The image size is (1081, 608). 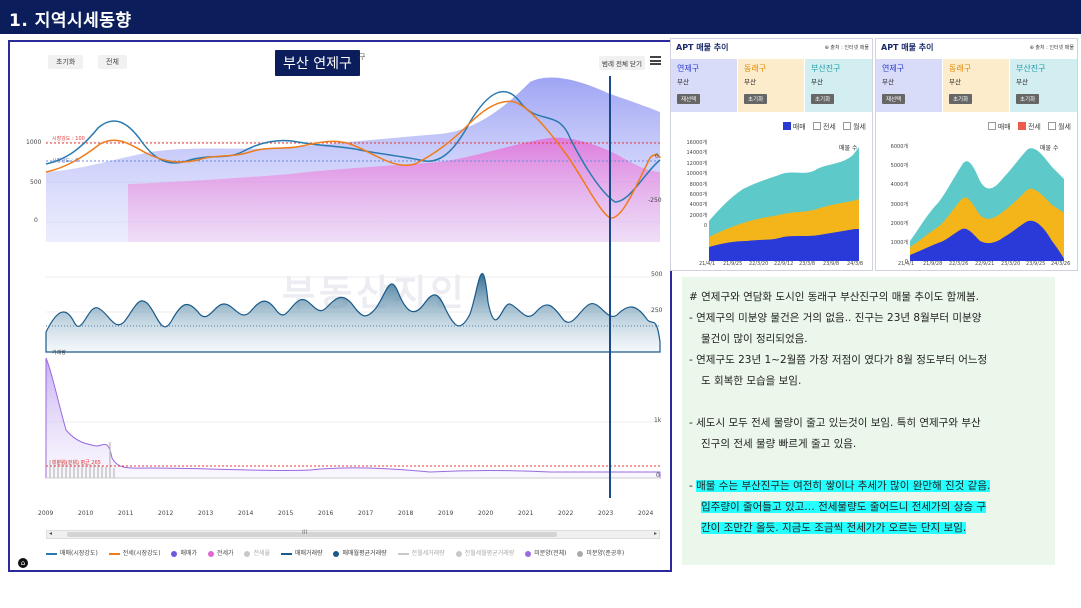 What do you see at coordinates (893, 68) in the screenshot?
I see `region-name: 연제구` at bounding box center [893, 68].